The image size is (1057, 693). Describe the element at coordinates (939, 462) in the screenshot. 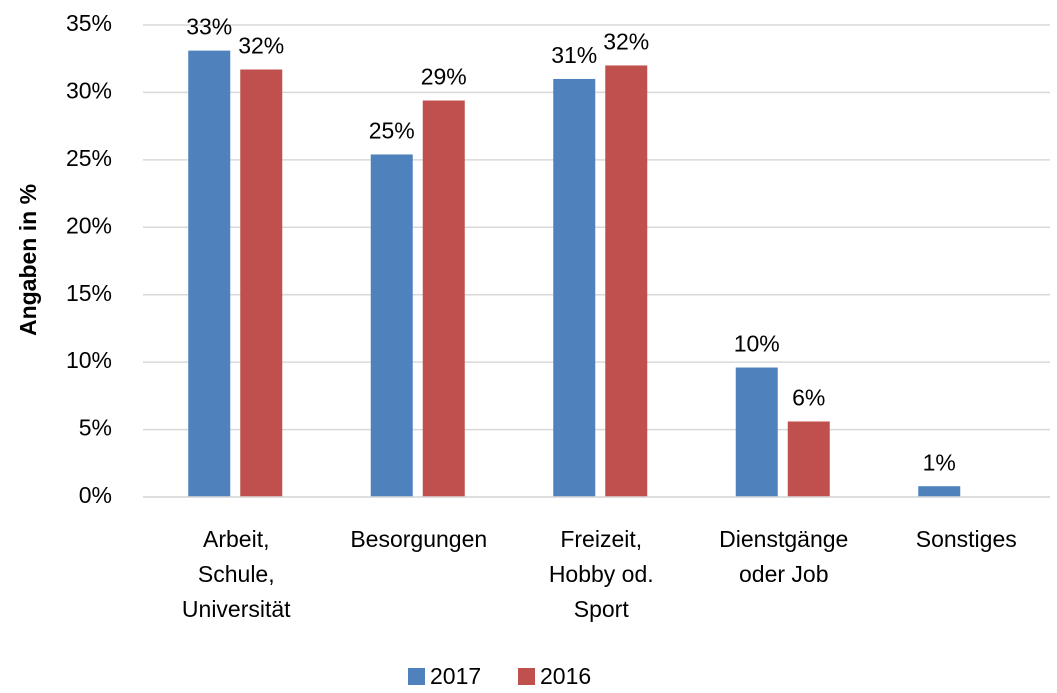

I see `data-label: 1%` at that location.